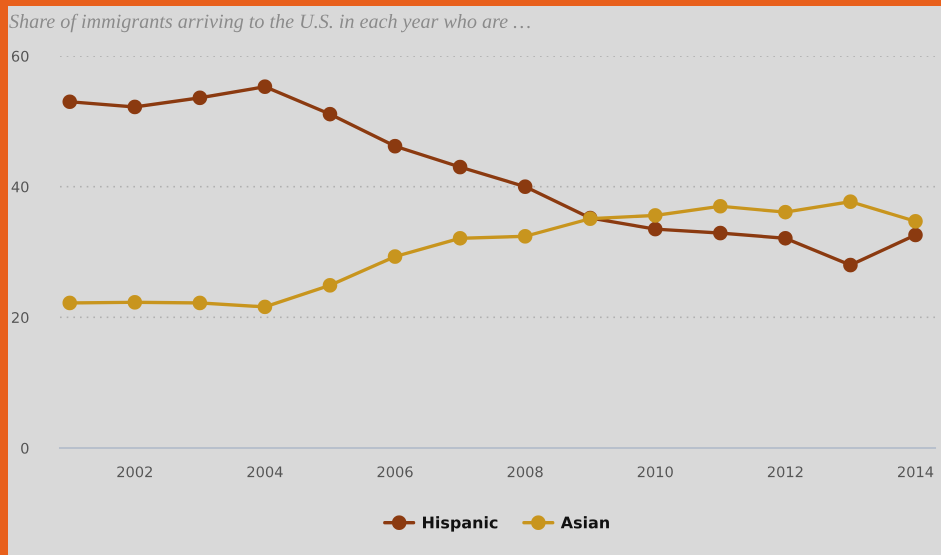  I want to click on x-tick-label: 2004, so click(265, 472).